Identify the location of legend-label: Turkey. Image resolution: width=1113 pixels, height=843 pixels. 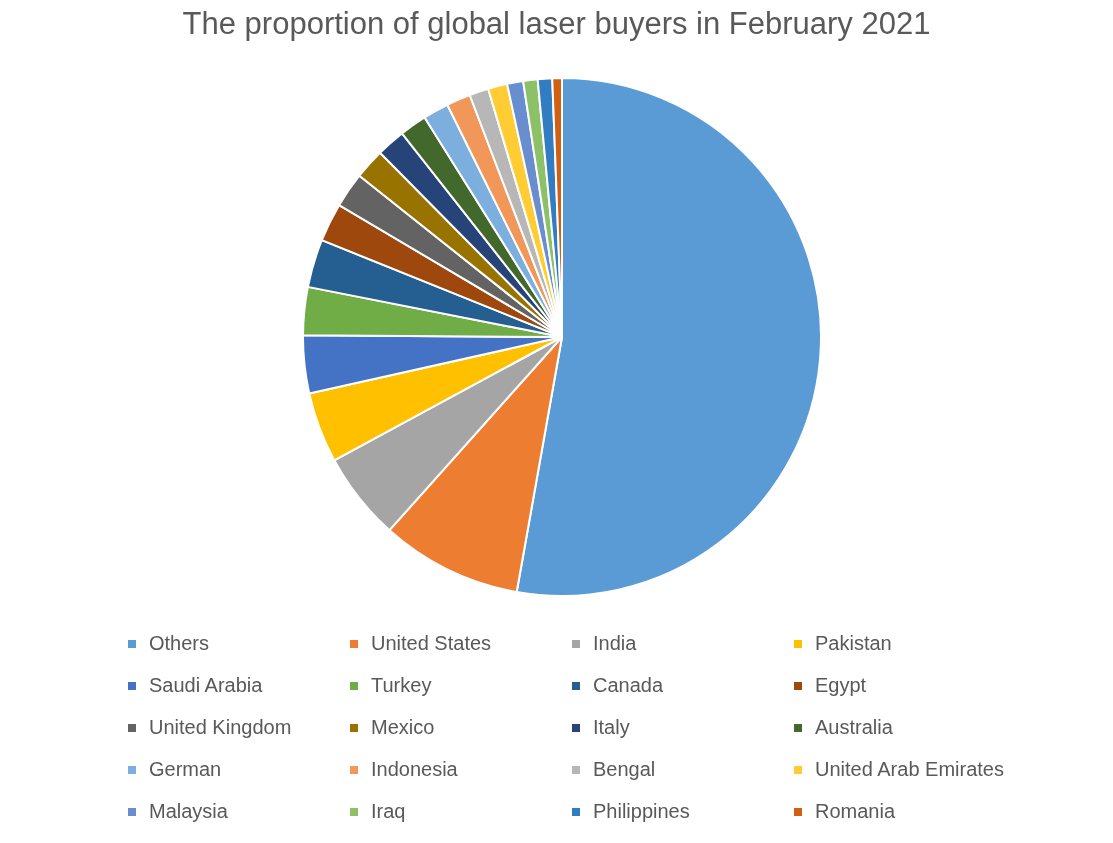
(401, 685).